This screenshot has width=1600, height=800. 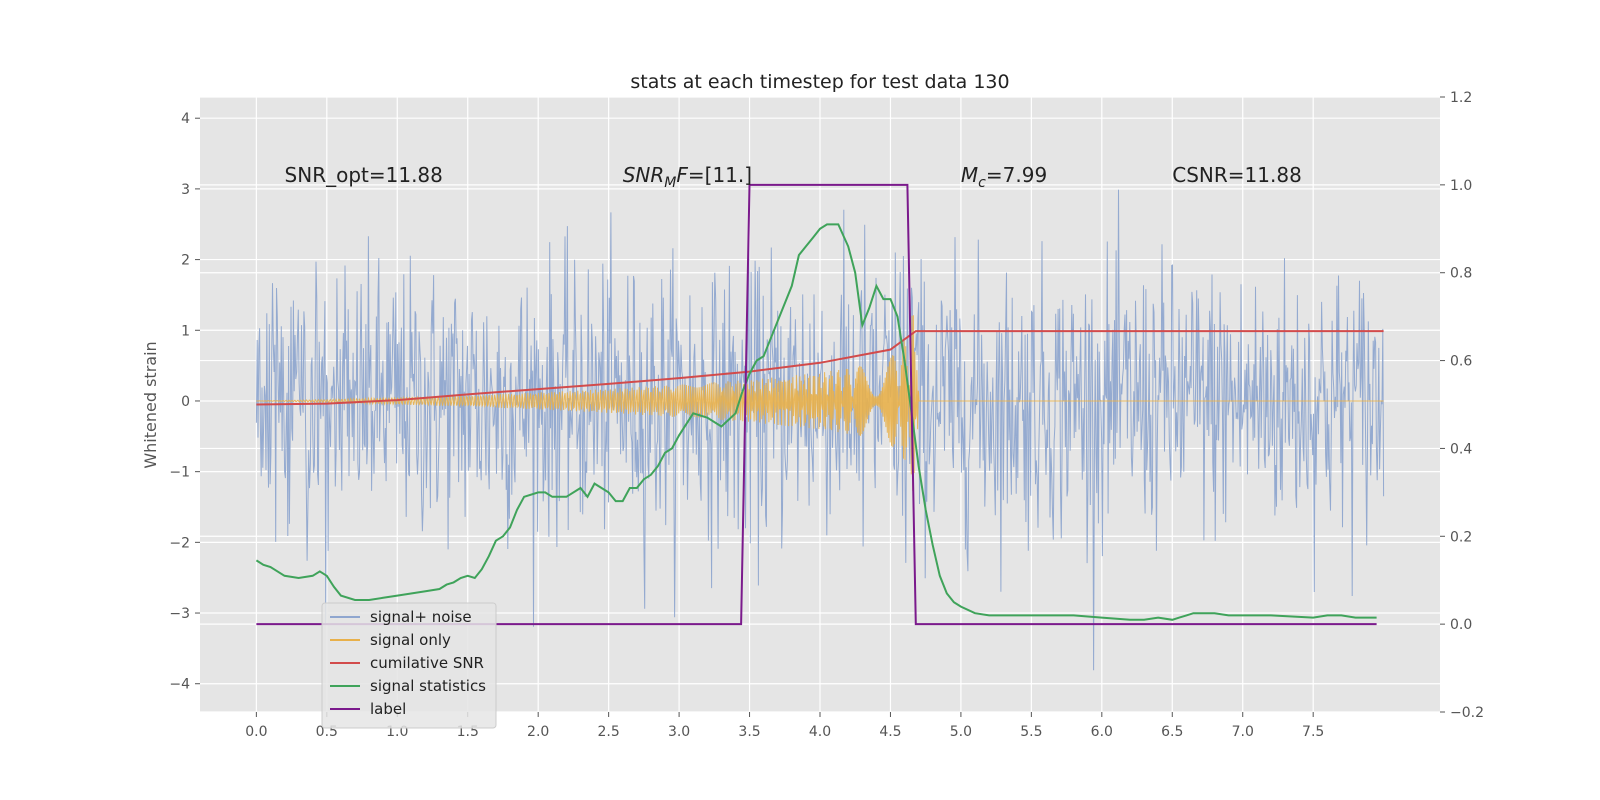 I want to click on x-tick-label: 5.5, so click(x=1031, y=732).